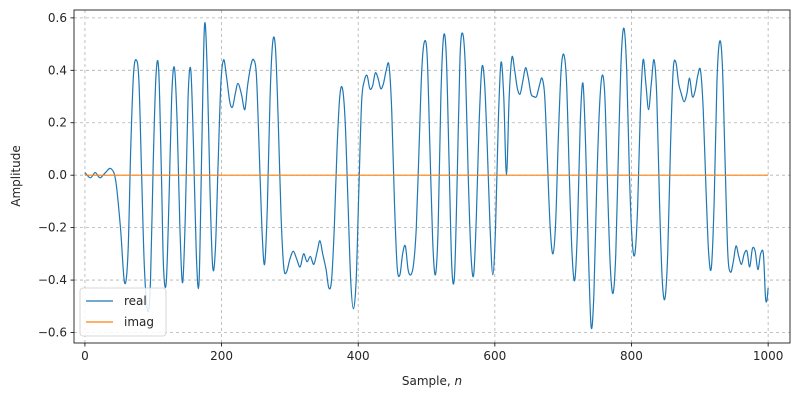  What do you see at coordinates (52, 333) in the screenshot?
I see `y-tick-label: −0.6` at bounding box center [52, 333].